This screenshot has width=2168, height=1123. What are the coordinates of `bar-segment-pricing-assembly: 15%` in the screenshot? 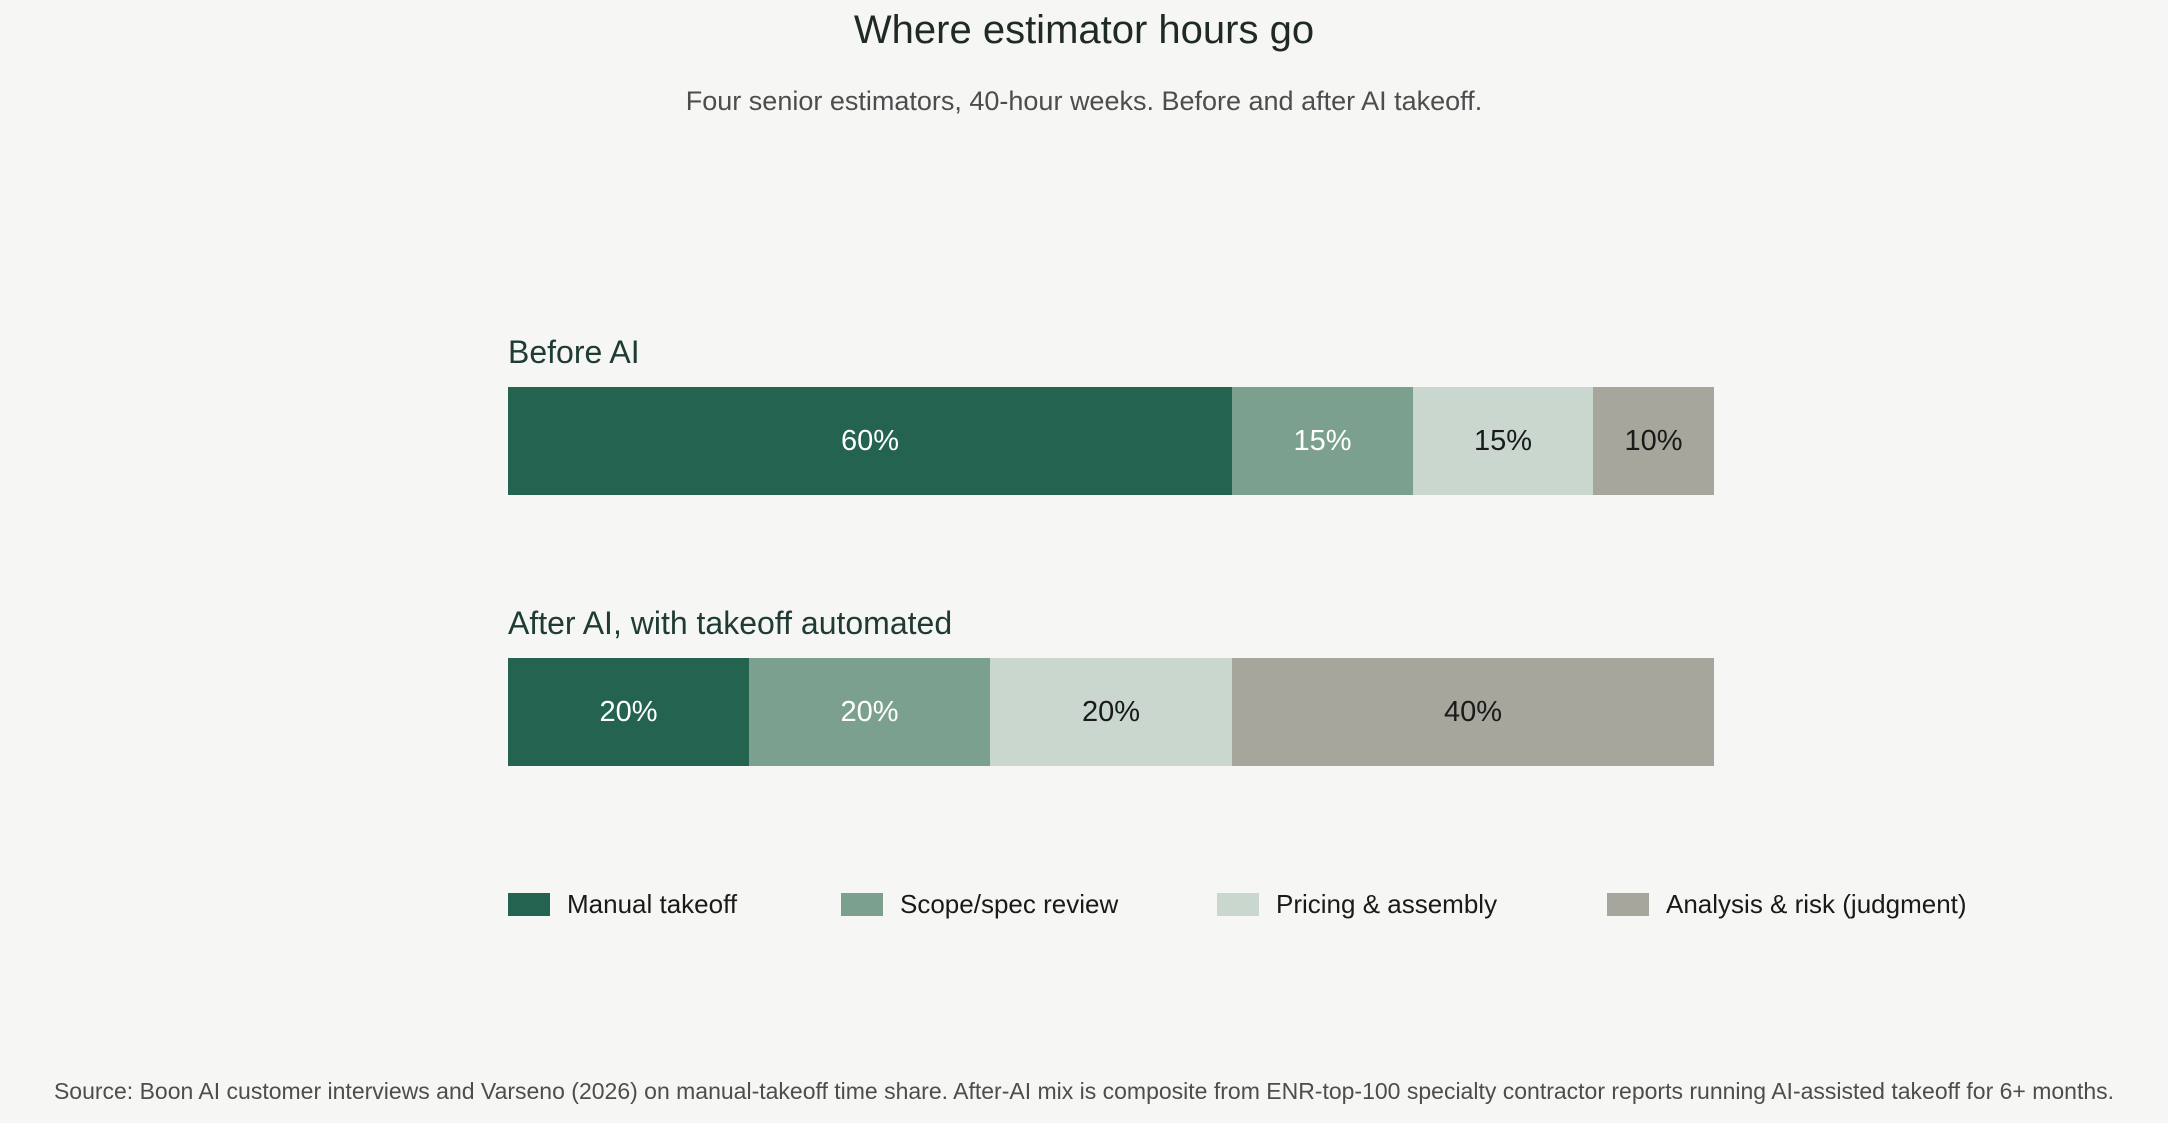 It's located at (1503, 441).